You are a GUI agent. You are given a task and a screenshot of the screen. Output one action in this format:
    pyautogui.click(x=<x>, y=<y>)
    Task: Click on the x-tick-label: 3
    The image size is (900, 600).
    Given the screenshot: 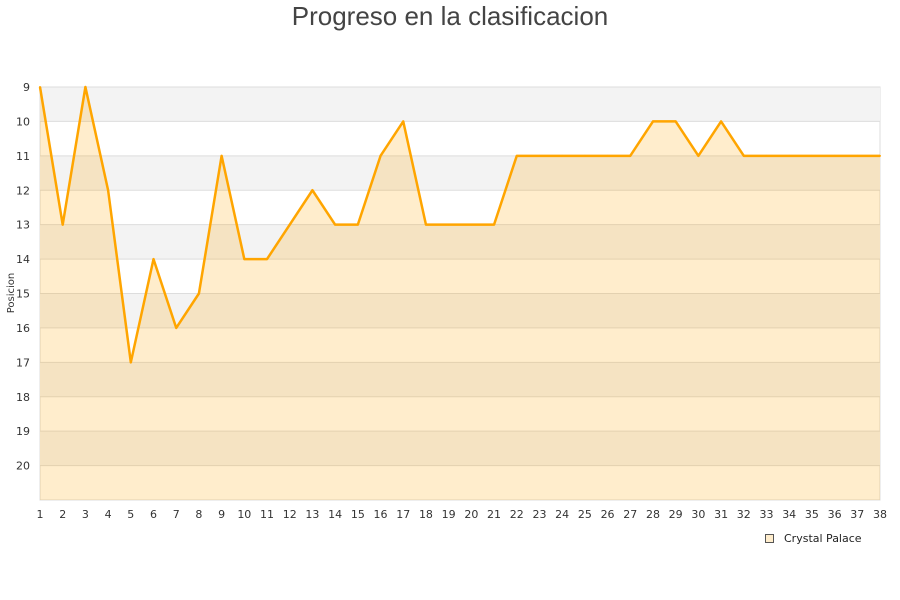 What is the action you would take?
    pyautogui.click(x=85, y=514)
    